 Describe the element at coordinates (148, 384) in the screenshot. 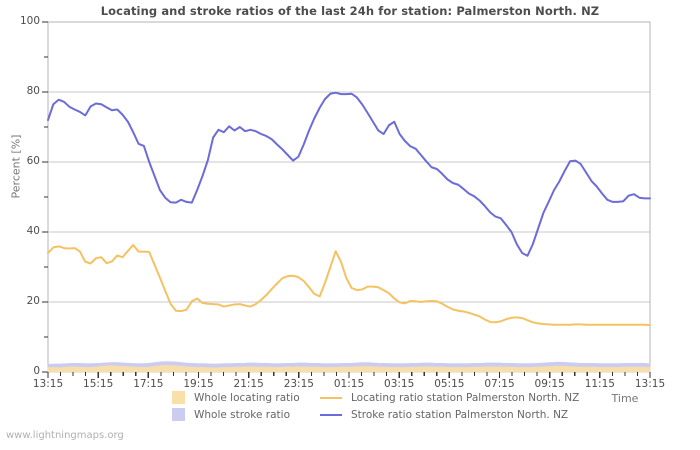

I see `x-tick-label: 17:15` at that location.